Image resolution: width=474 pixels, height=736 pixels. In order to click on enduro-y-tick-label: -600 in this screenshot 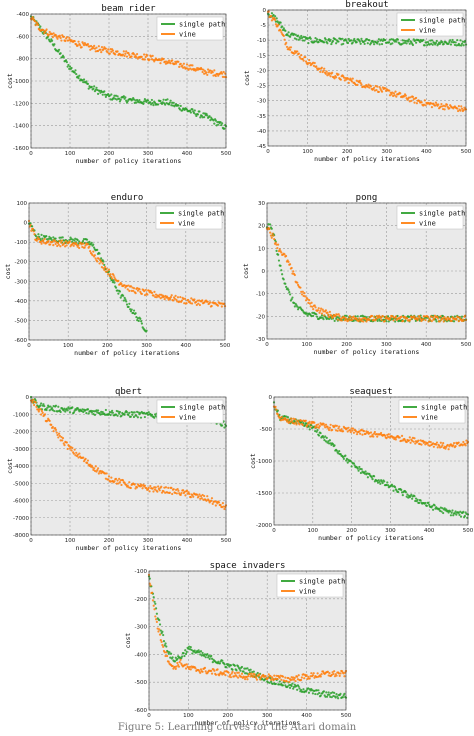, I will do `click(21, 341)`.